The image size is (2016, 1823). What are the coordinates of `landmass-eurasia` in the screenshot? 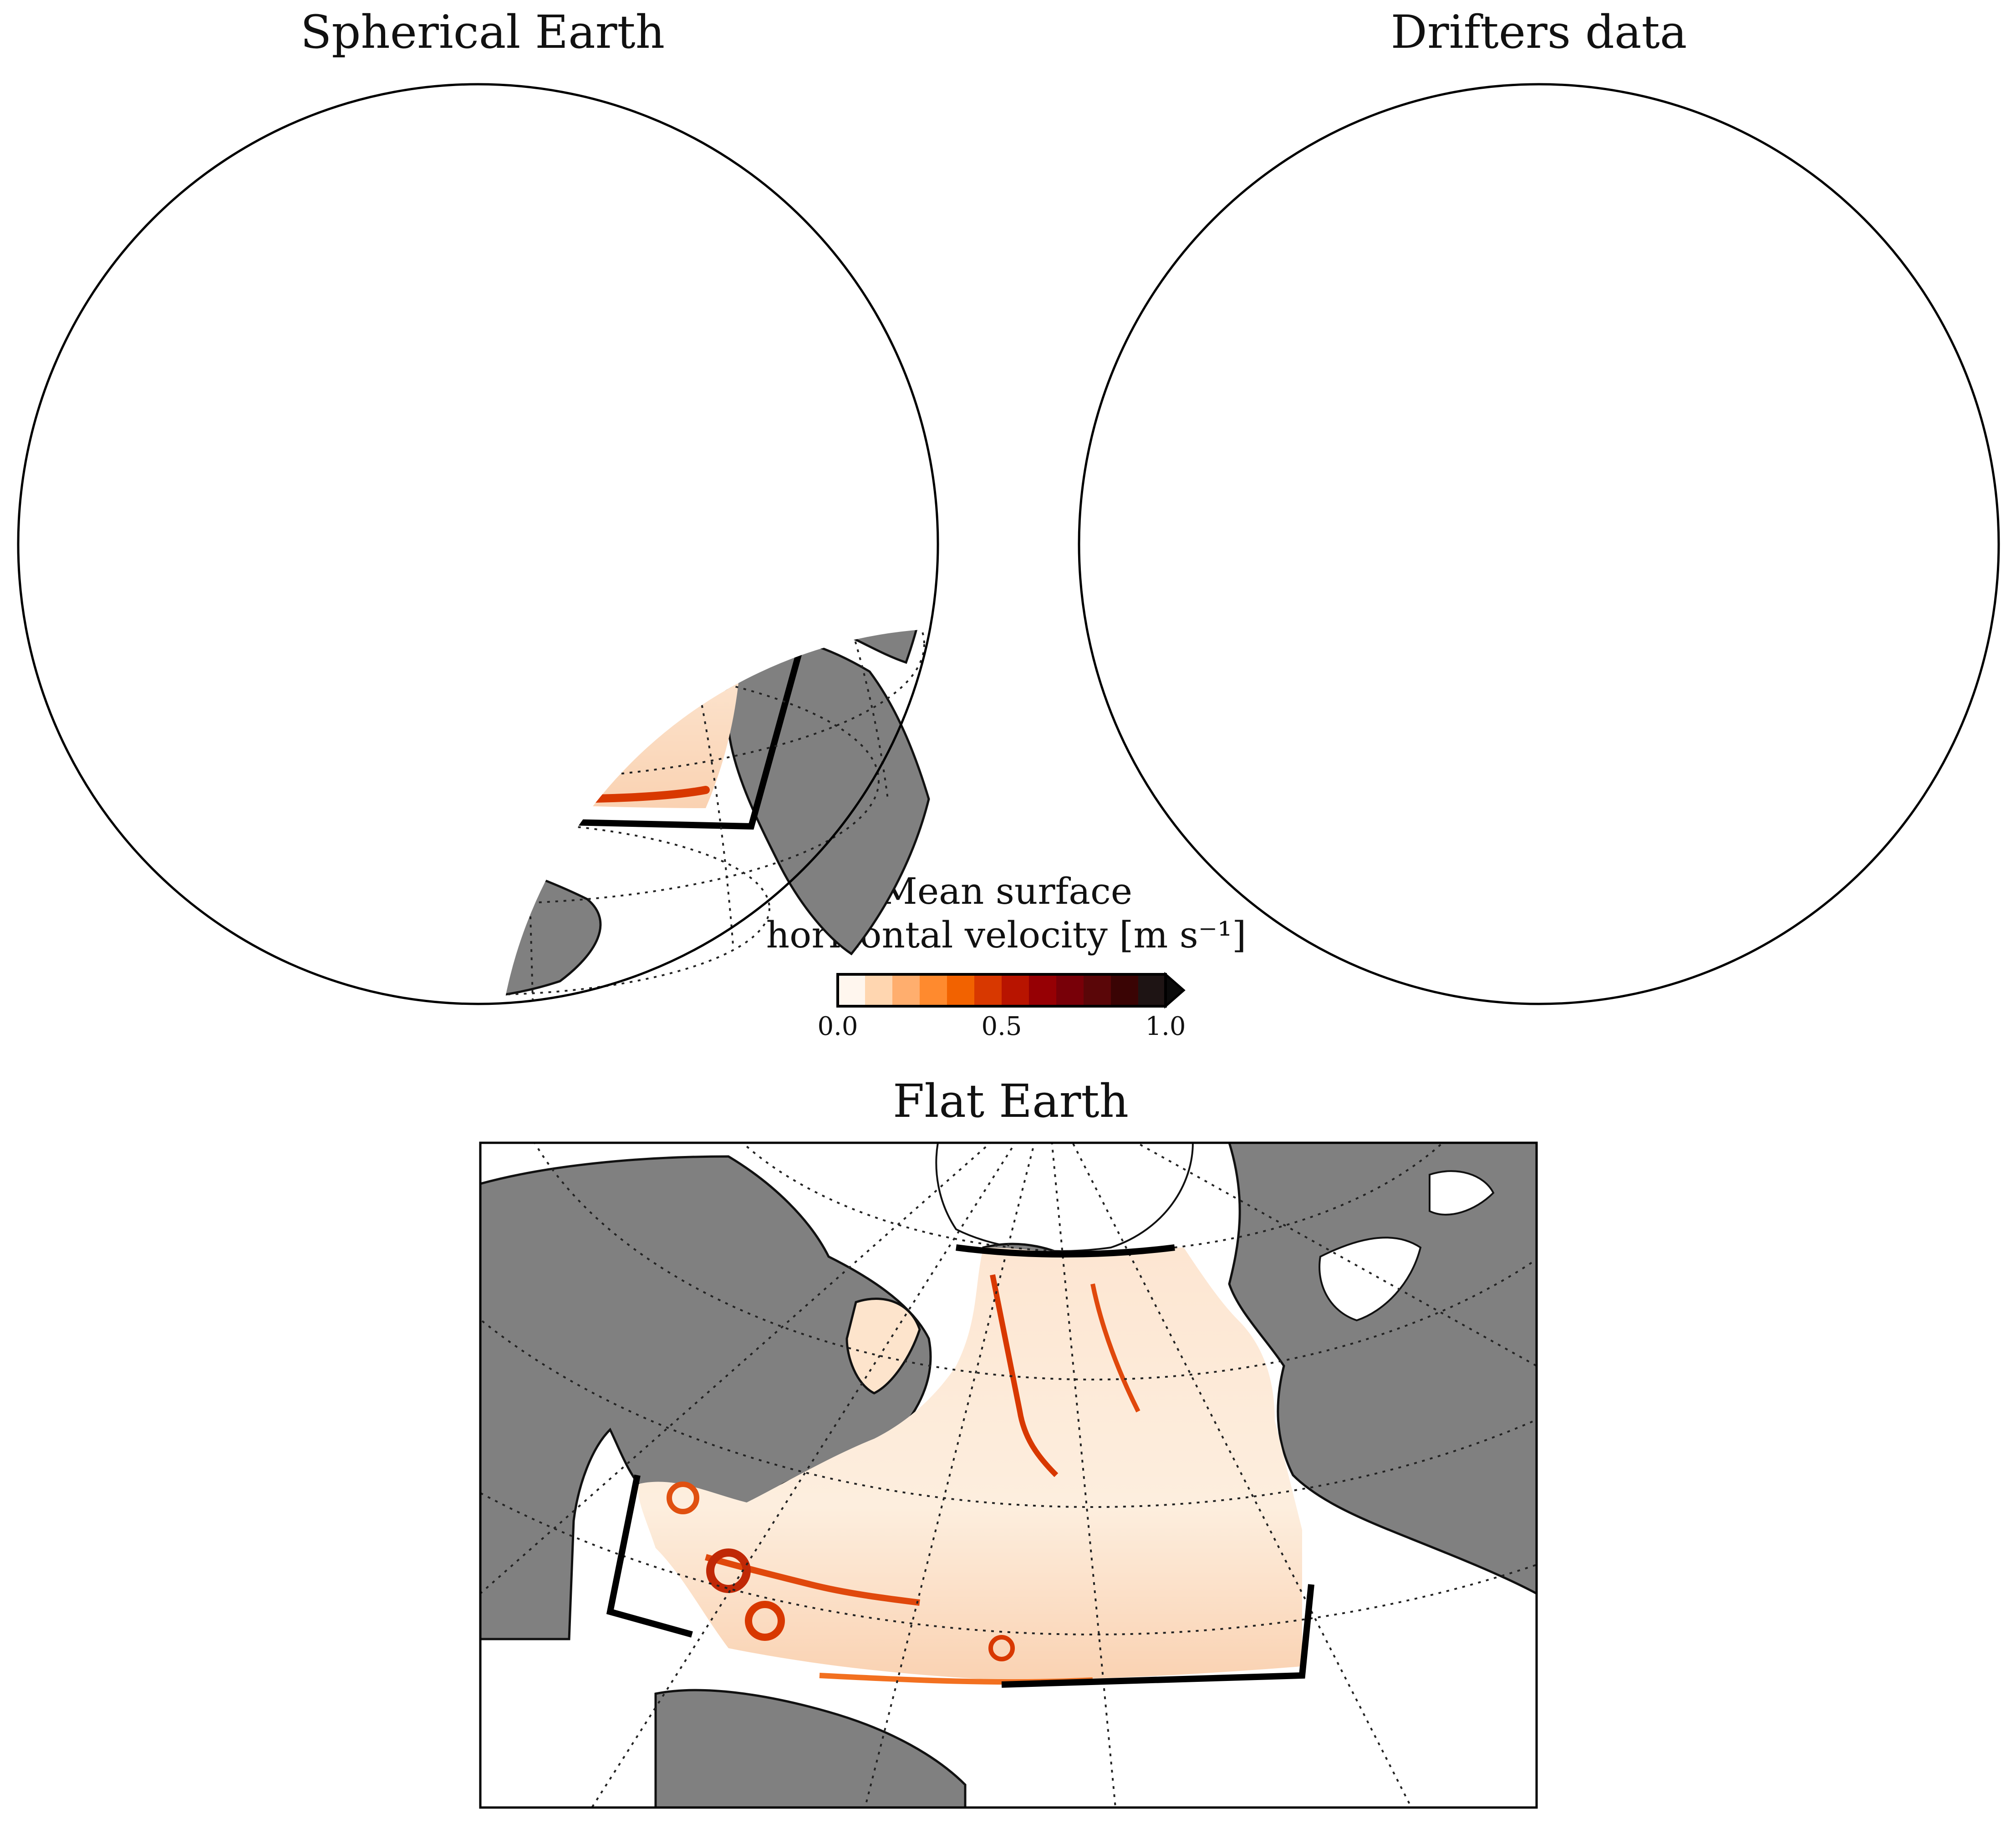 It's located at (1383, 1369).